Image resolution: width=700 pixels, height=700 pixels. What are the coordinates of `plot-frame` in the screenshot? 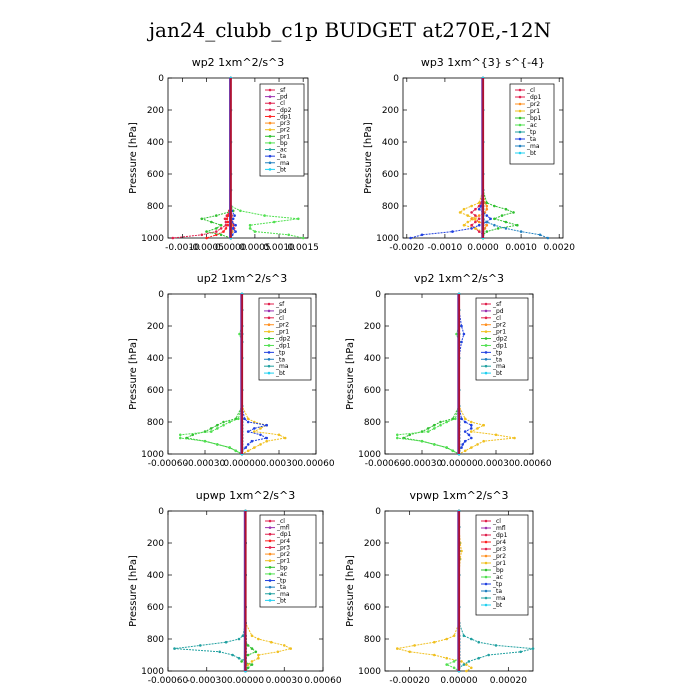 It's located at (238, 158).